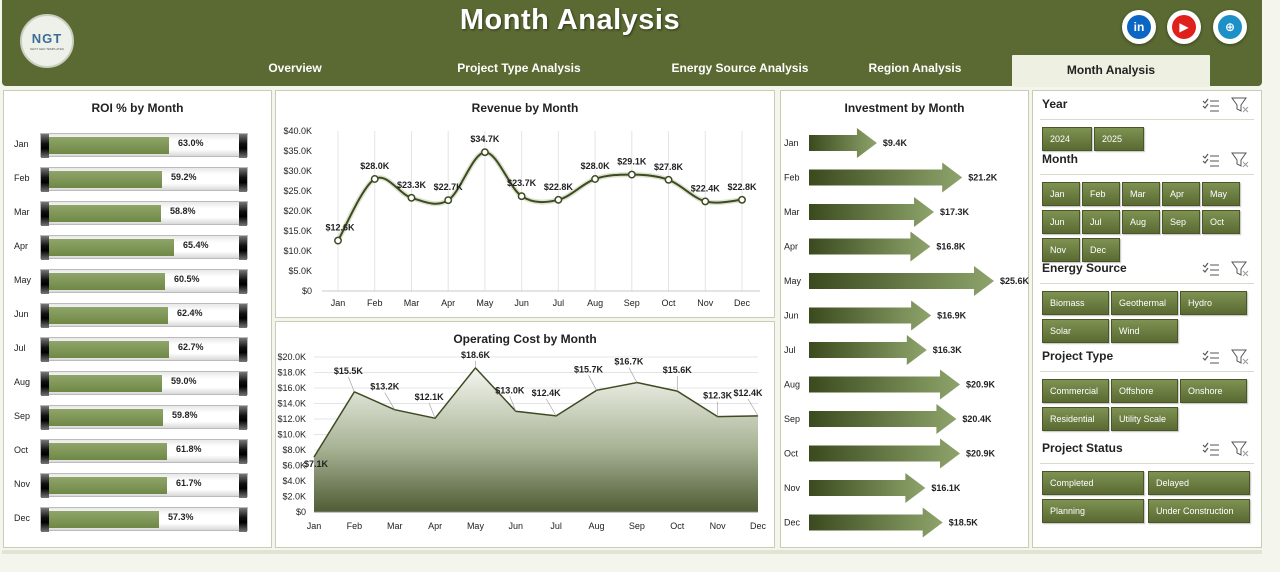  What do you see at coordinates (1221, 222) in the screenshot?
I see `filter-month-button: Oct` at bounding box center [1221, 222].